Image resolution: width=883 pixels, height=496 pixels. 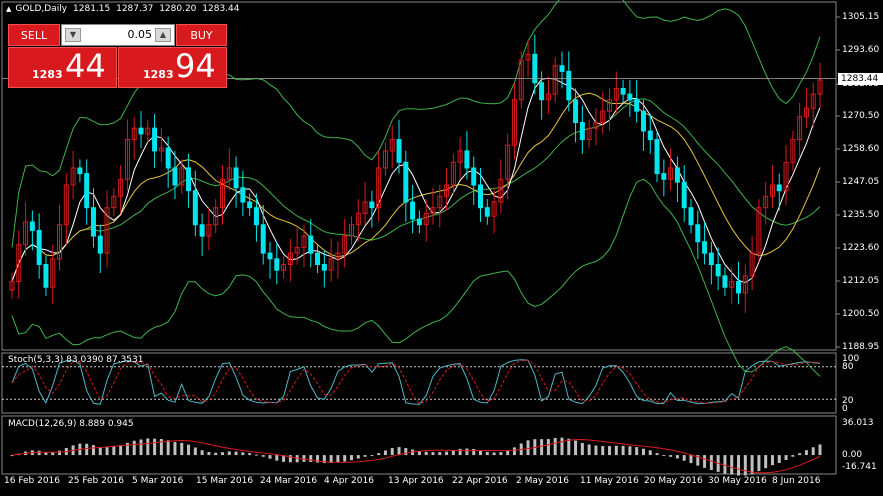 What do you see at coordinates (542, 481) in the screenshot?
I see `date-axis-label: 2 May 2016` at bounding box center [542, 481].